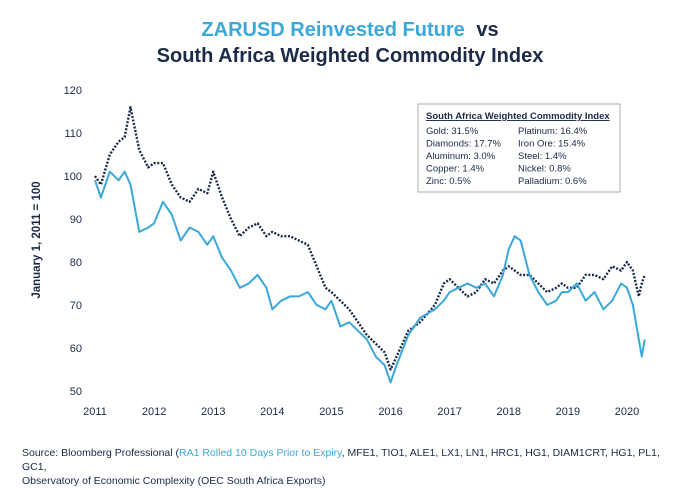 Image resolution: width=700 pixels, height=488 pixels. What do you see at coordinates (76, 392) in the screenshot?
I see `y-tick-label: 50` at bounding box center [76, 392].